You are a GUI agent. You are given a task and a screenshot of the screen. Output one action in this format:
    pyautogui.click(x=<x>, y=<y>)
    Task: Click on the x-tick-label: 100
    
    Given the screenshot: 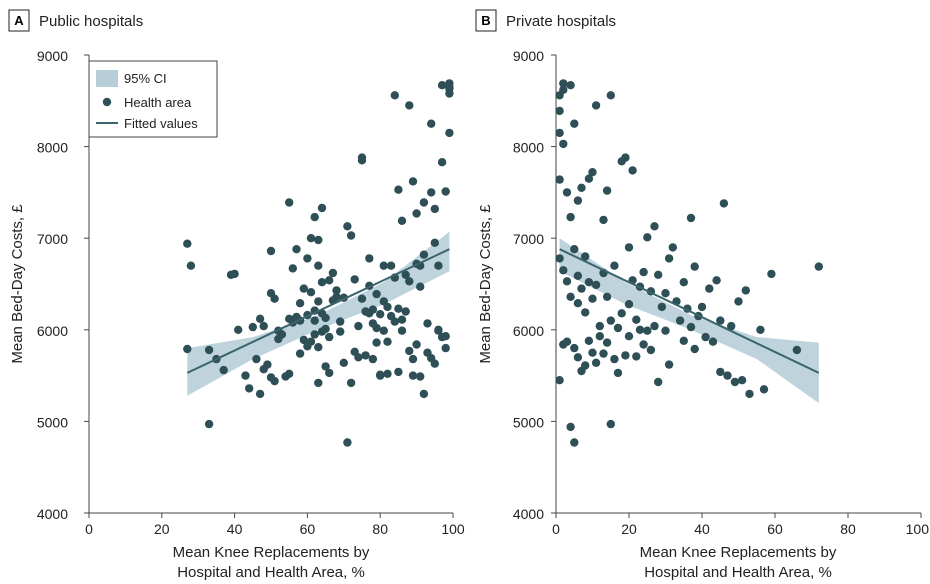 What is the action you would take?
    pyautogui.click(x=918, y=529)
    